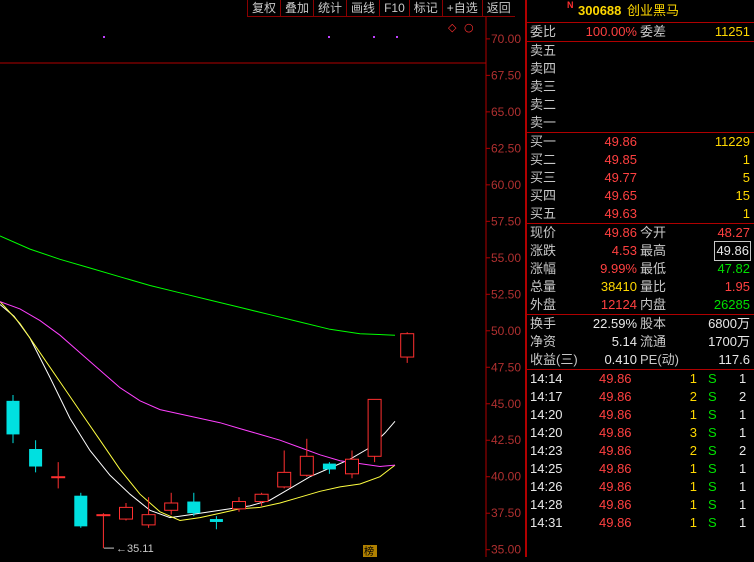 Image resolution: width=754 pixels, height=562 pixels. What do you see at coordinates (640, 105) in the screenshot?
I see `sell-level-row: 卖二` at bounding box center [640, 105].